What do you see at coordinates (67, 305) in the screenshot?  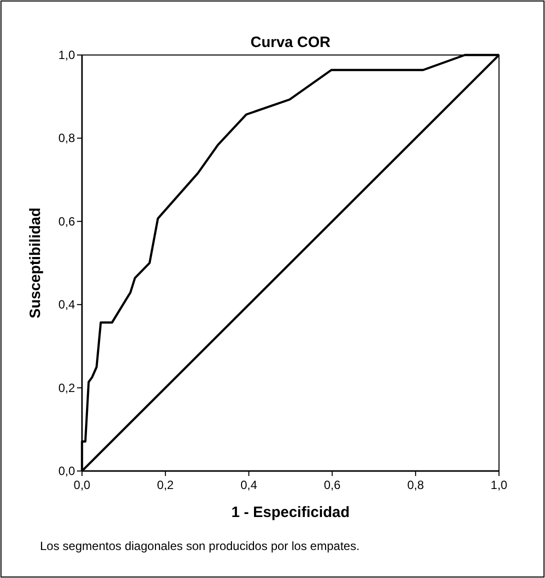 I see `y-tick-label: 0,4` at bounding box center [67, 305].